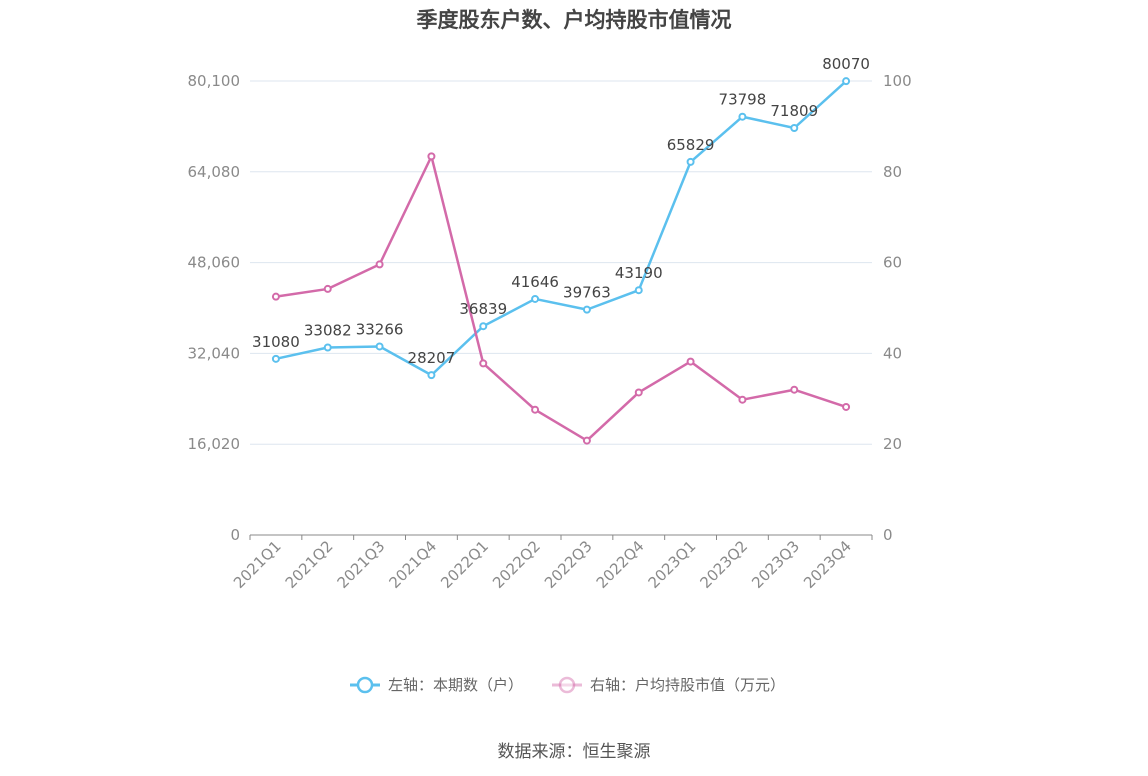 The width and height of the screenshot is (1148, 776). What do you see at coordinates (892, 444) in the screenshot?
I see `right-axis-tick-label: 20` at bounding box center [892, 444].